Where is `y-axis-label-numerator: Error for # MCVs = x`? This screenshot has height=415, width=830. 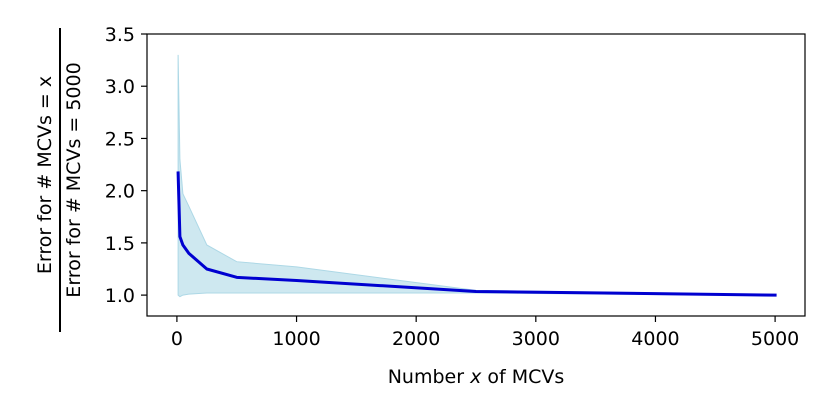 y-axis-label-numerator: Error for # MCVs = x is located at coordinates (45, 175).